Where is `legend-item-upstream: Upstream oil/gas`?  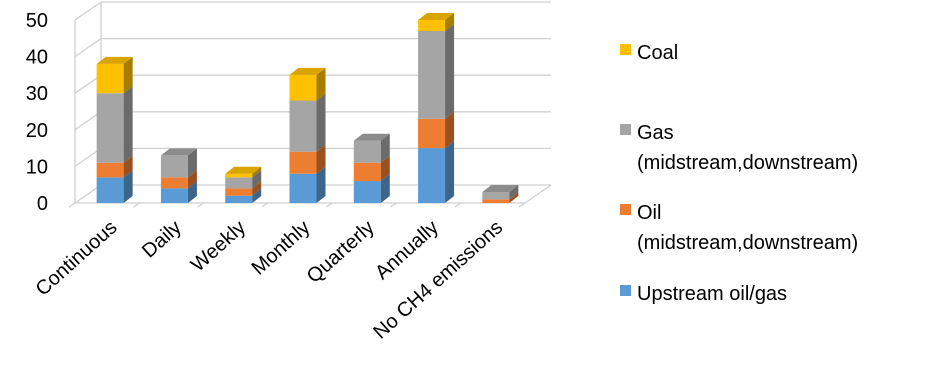 legend-item-upstream: Upstream oil/gas is located at coordinates (778, 294).